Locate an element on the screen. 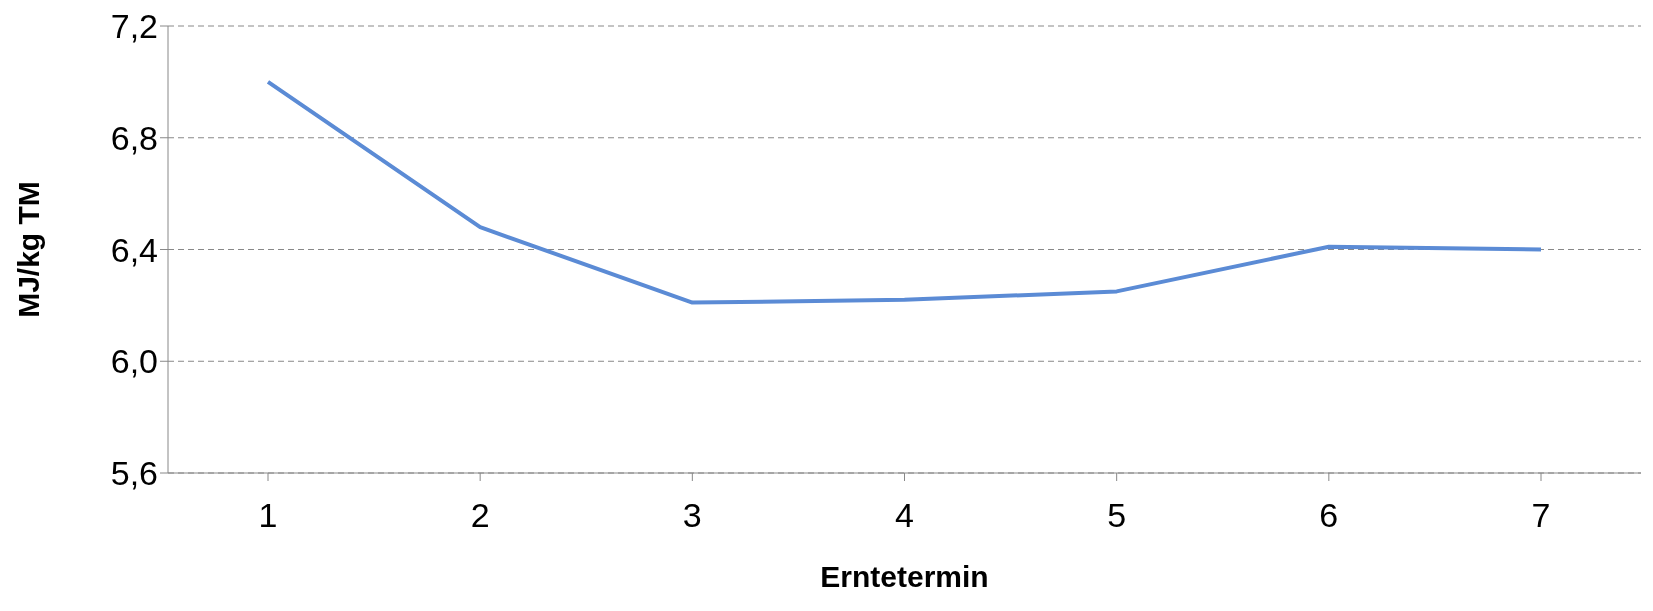  y-tick-label: 5,6 is located at coordinates (134, 473).